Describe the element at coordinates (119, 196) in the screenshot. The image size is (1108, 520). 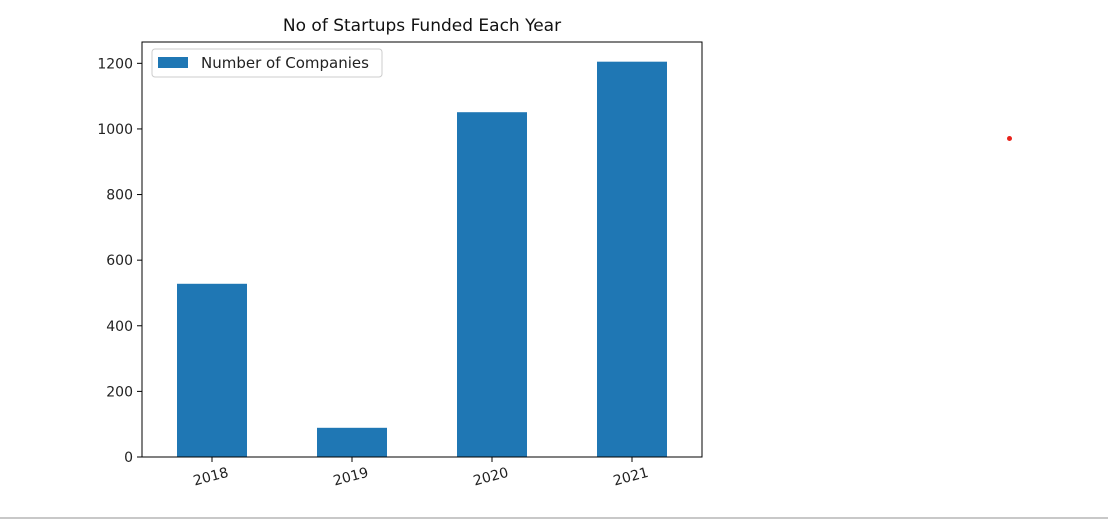
I see `y-tick-label-800: 800` at that location.